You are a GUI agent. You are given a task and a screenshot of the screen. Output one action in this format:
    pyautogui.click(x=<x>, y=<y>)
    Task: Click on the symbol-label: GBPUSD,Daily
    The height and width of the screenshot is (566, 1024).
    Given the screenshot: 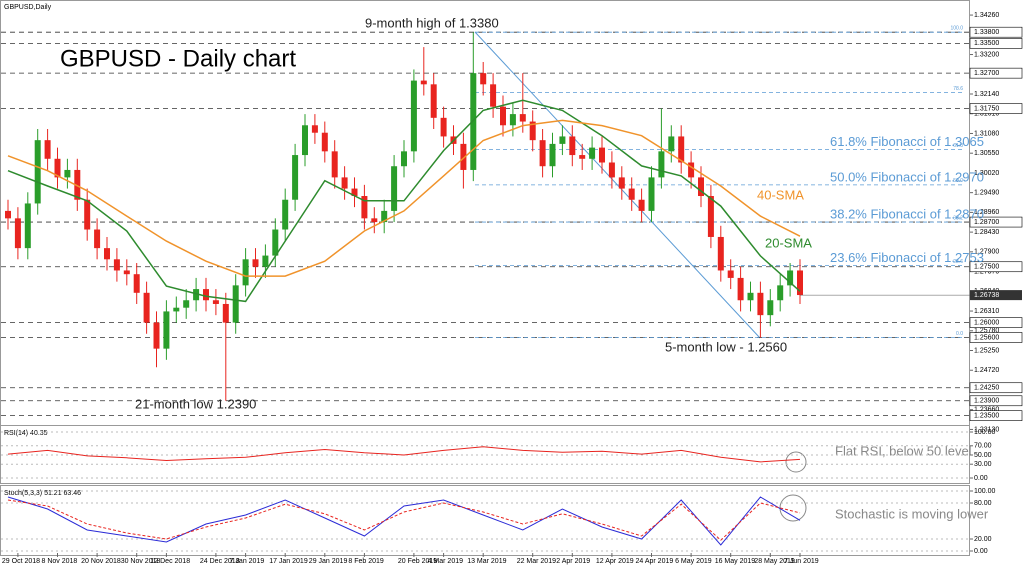 What is the action you would take?
    pyautogui.click(x=28, y=7)
    